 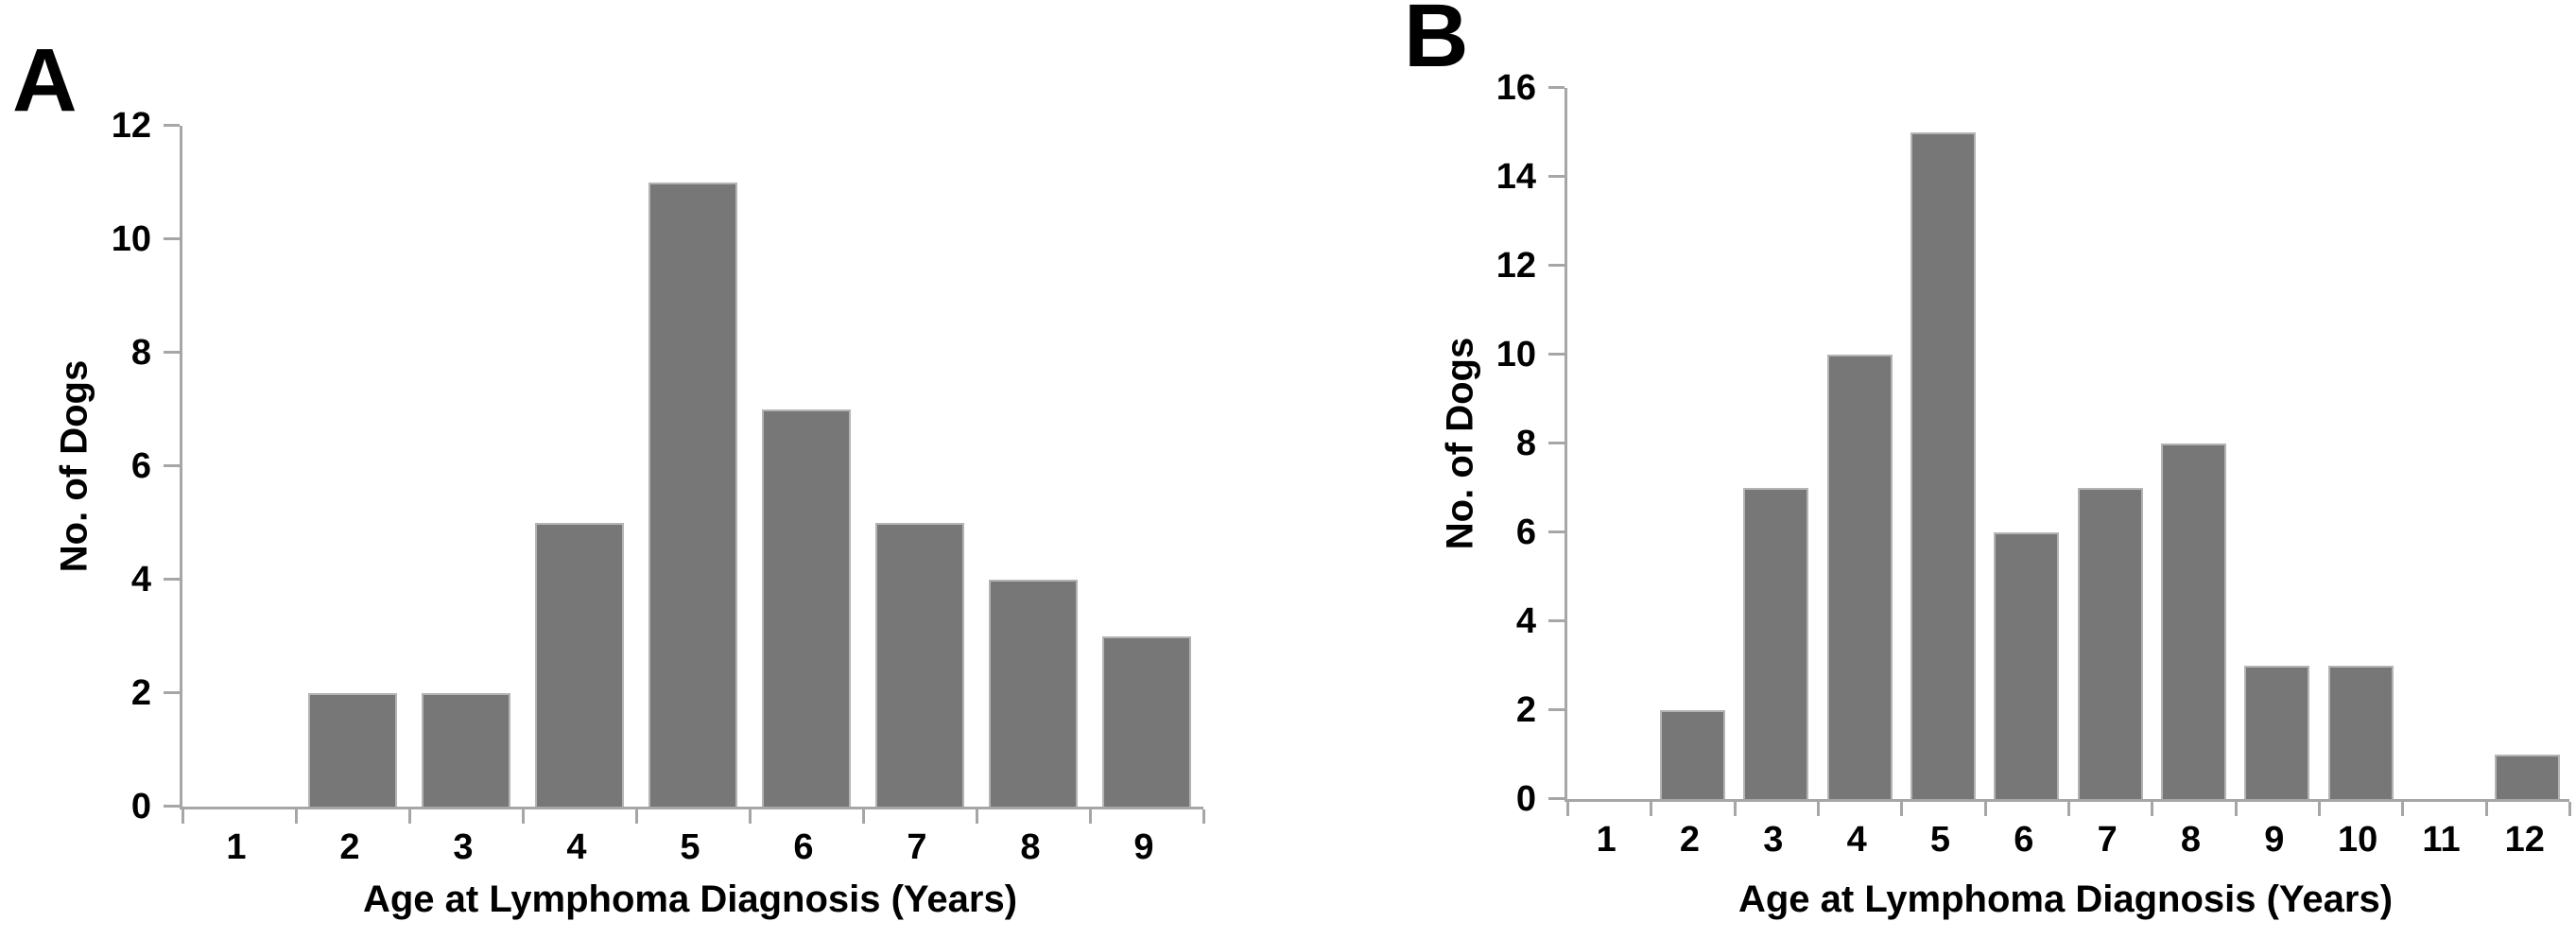 I want to click on y-axis-labels: 0 2 4 6 8 10 12 14 16, so click(x=1517, y=443).